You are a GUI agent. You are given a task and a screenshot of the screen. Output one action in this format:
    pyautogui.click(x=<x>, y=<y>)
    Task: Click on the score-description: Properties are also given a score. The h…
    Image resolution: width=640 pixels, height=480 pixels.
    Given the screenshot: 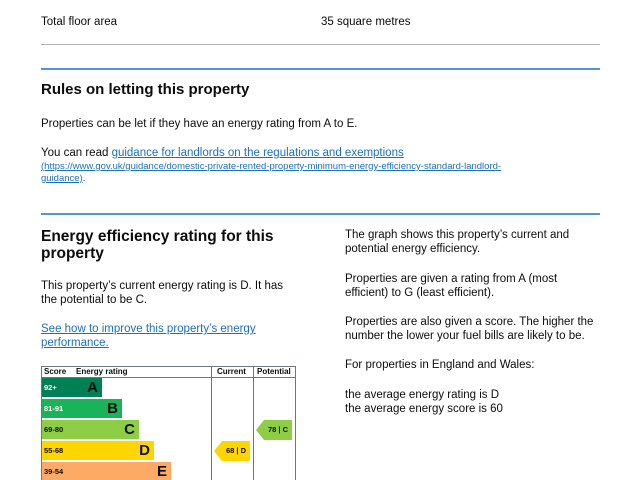 What is the action you would take?
    pyautogui.click(x=469, y=329)
    